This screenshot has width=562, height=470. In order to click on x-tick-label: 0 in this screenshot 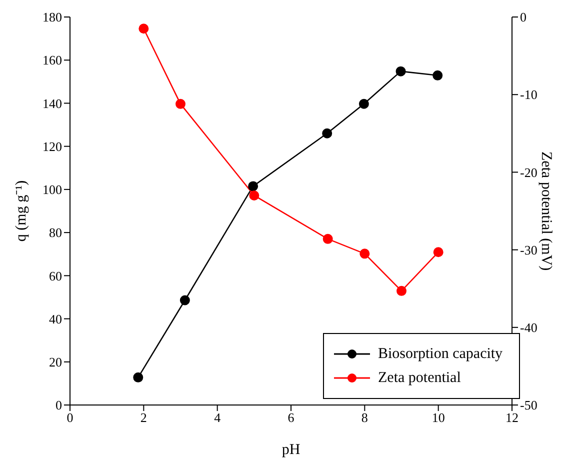, I will do `click(70, 418)`.